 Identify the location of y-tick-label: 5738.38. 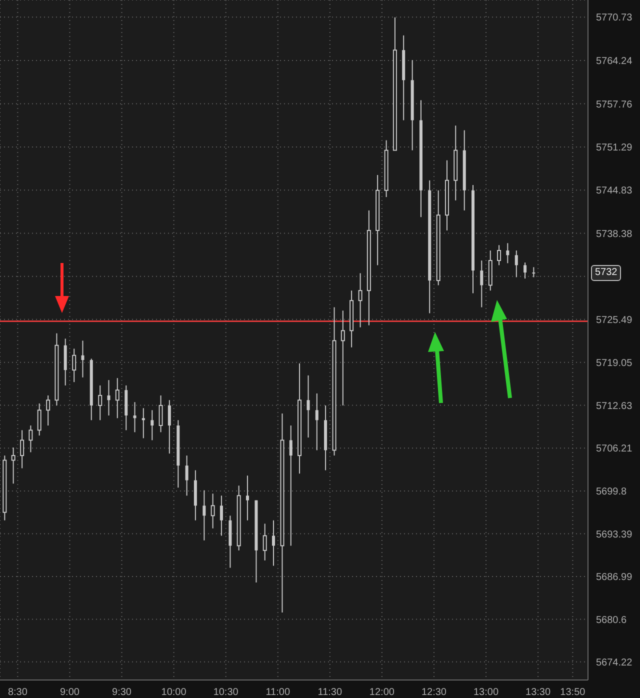
(614, 234).